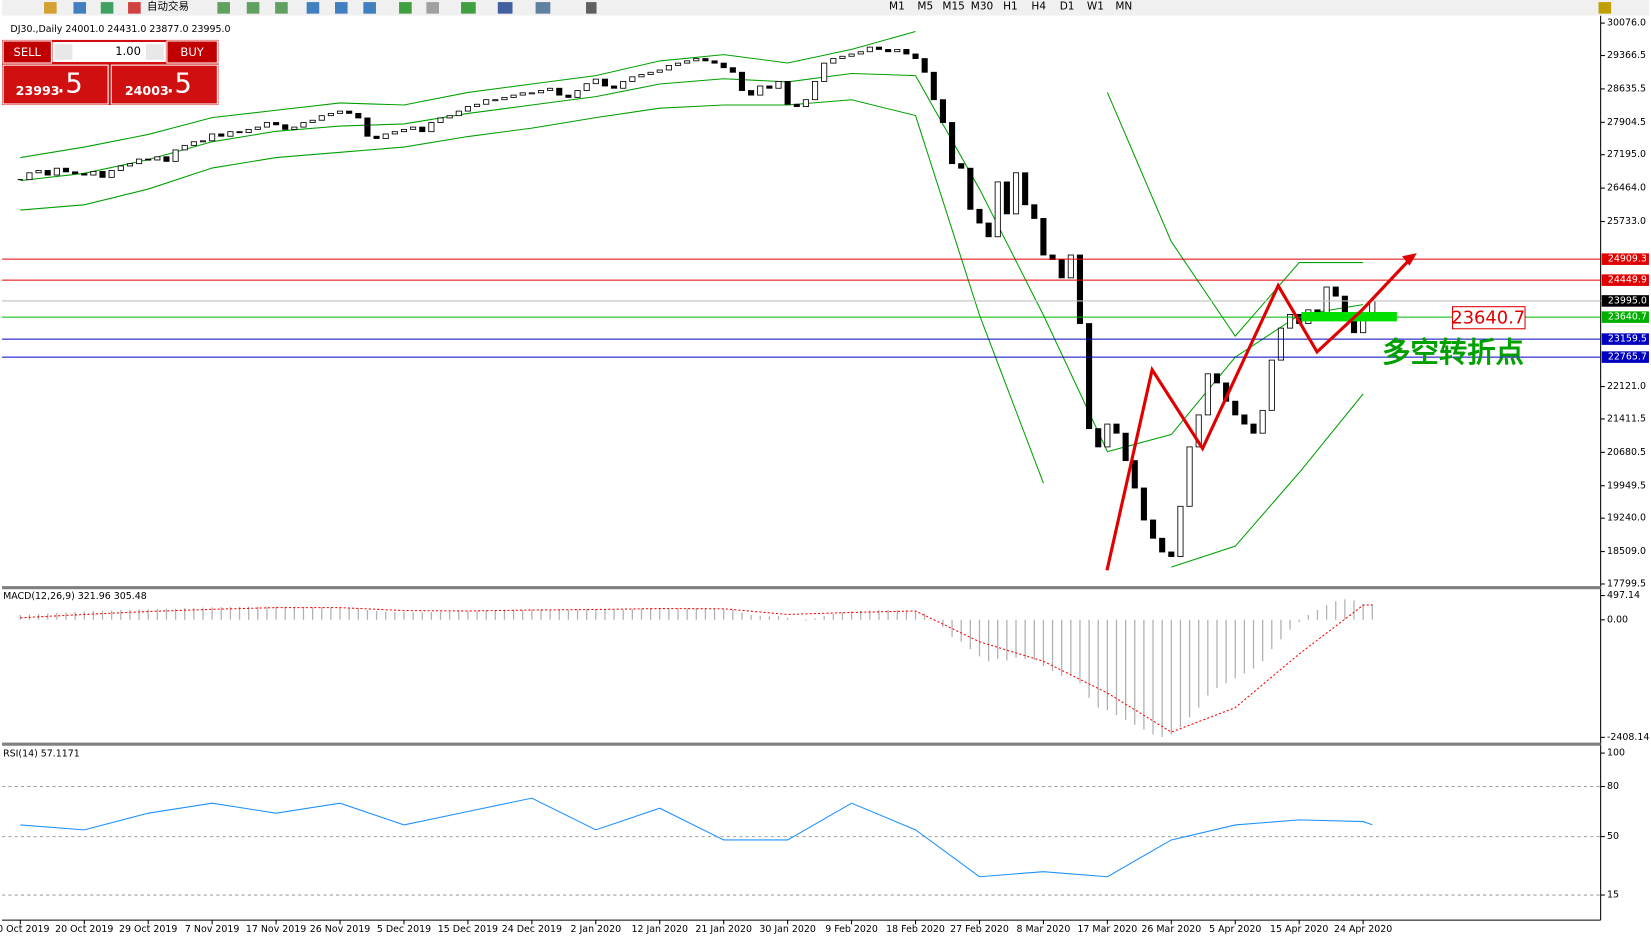 This screenshot has height=939, width=1651. Describe the element at coordinates (1123, 6) in the screenshot. I see `timeframe: MN` at that location.